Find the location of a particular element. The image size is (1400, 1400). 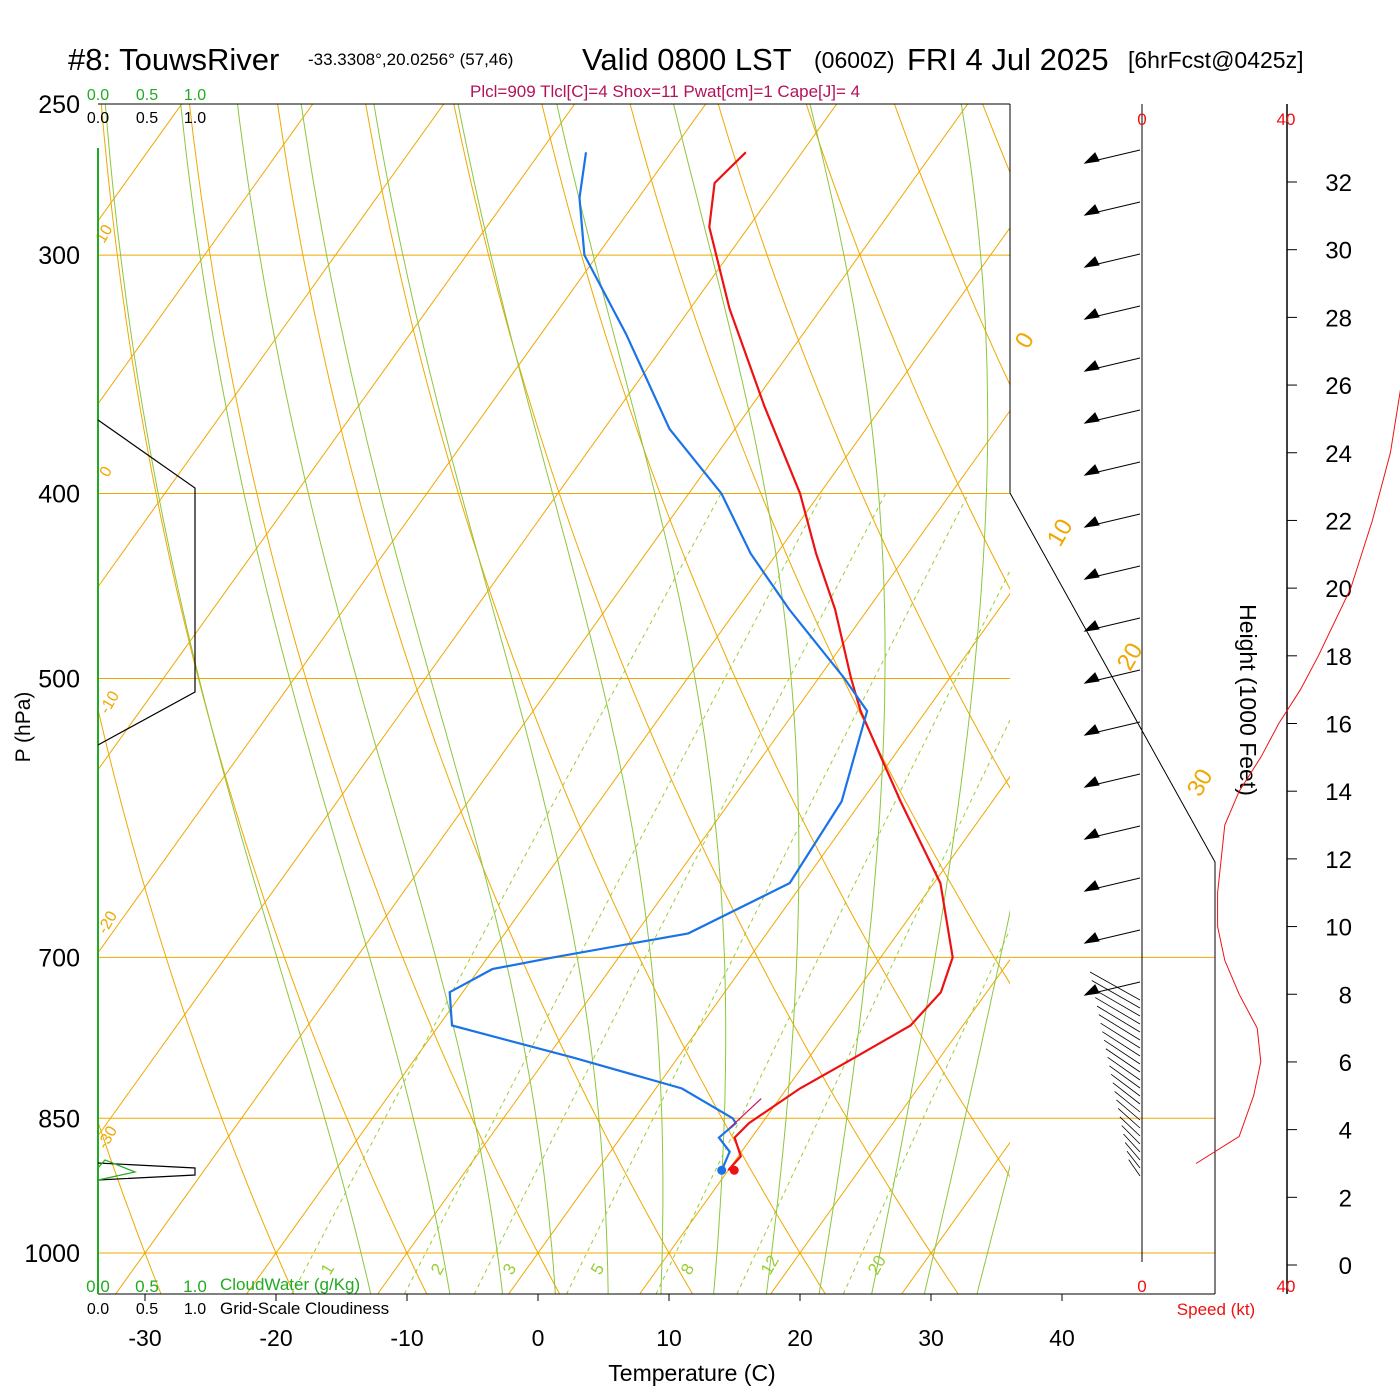

y-tick-label: 850 is located at coordinates (59, 1119).